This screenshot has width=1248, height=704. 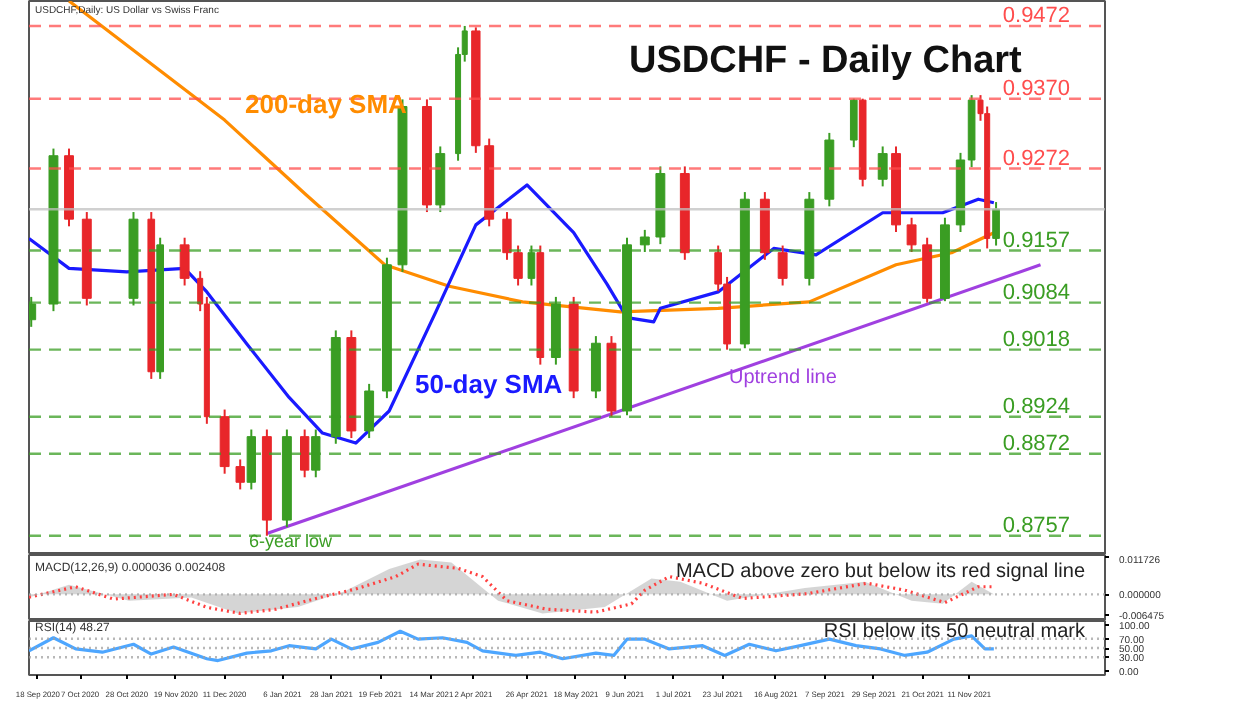 What do you see at coordinates (327, 104) in the screenshot?
I see `annotation: 200-day SMA` at bounding box center [327, 104].